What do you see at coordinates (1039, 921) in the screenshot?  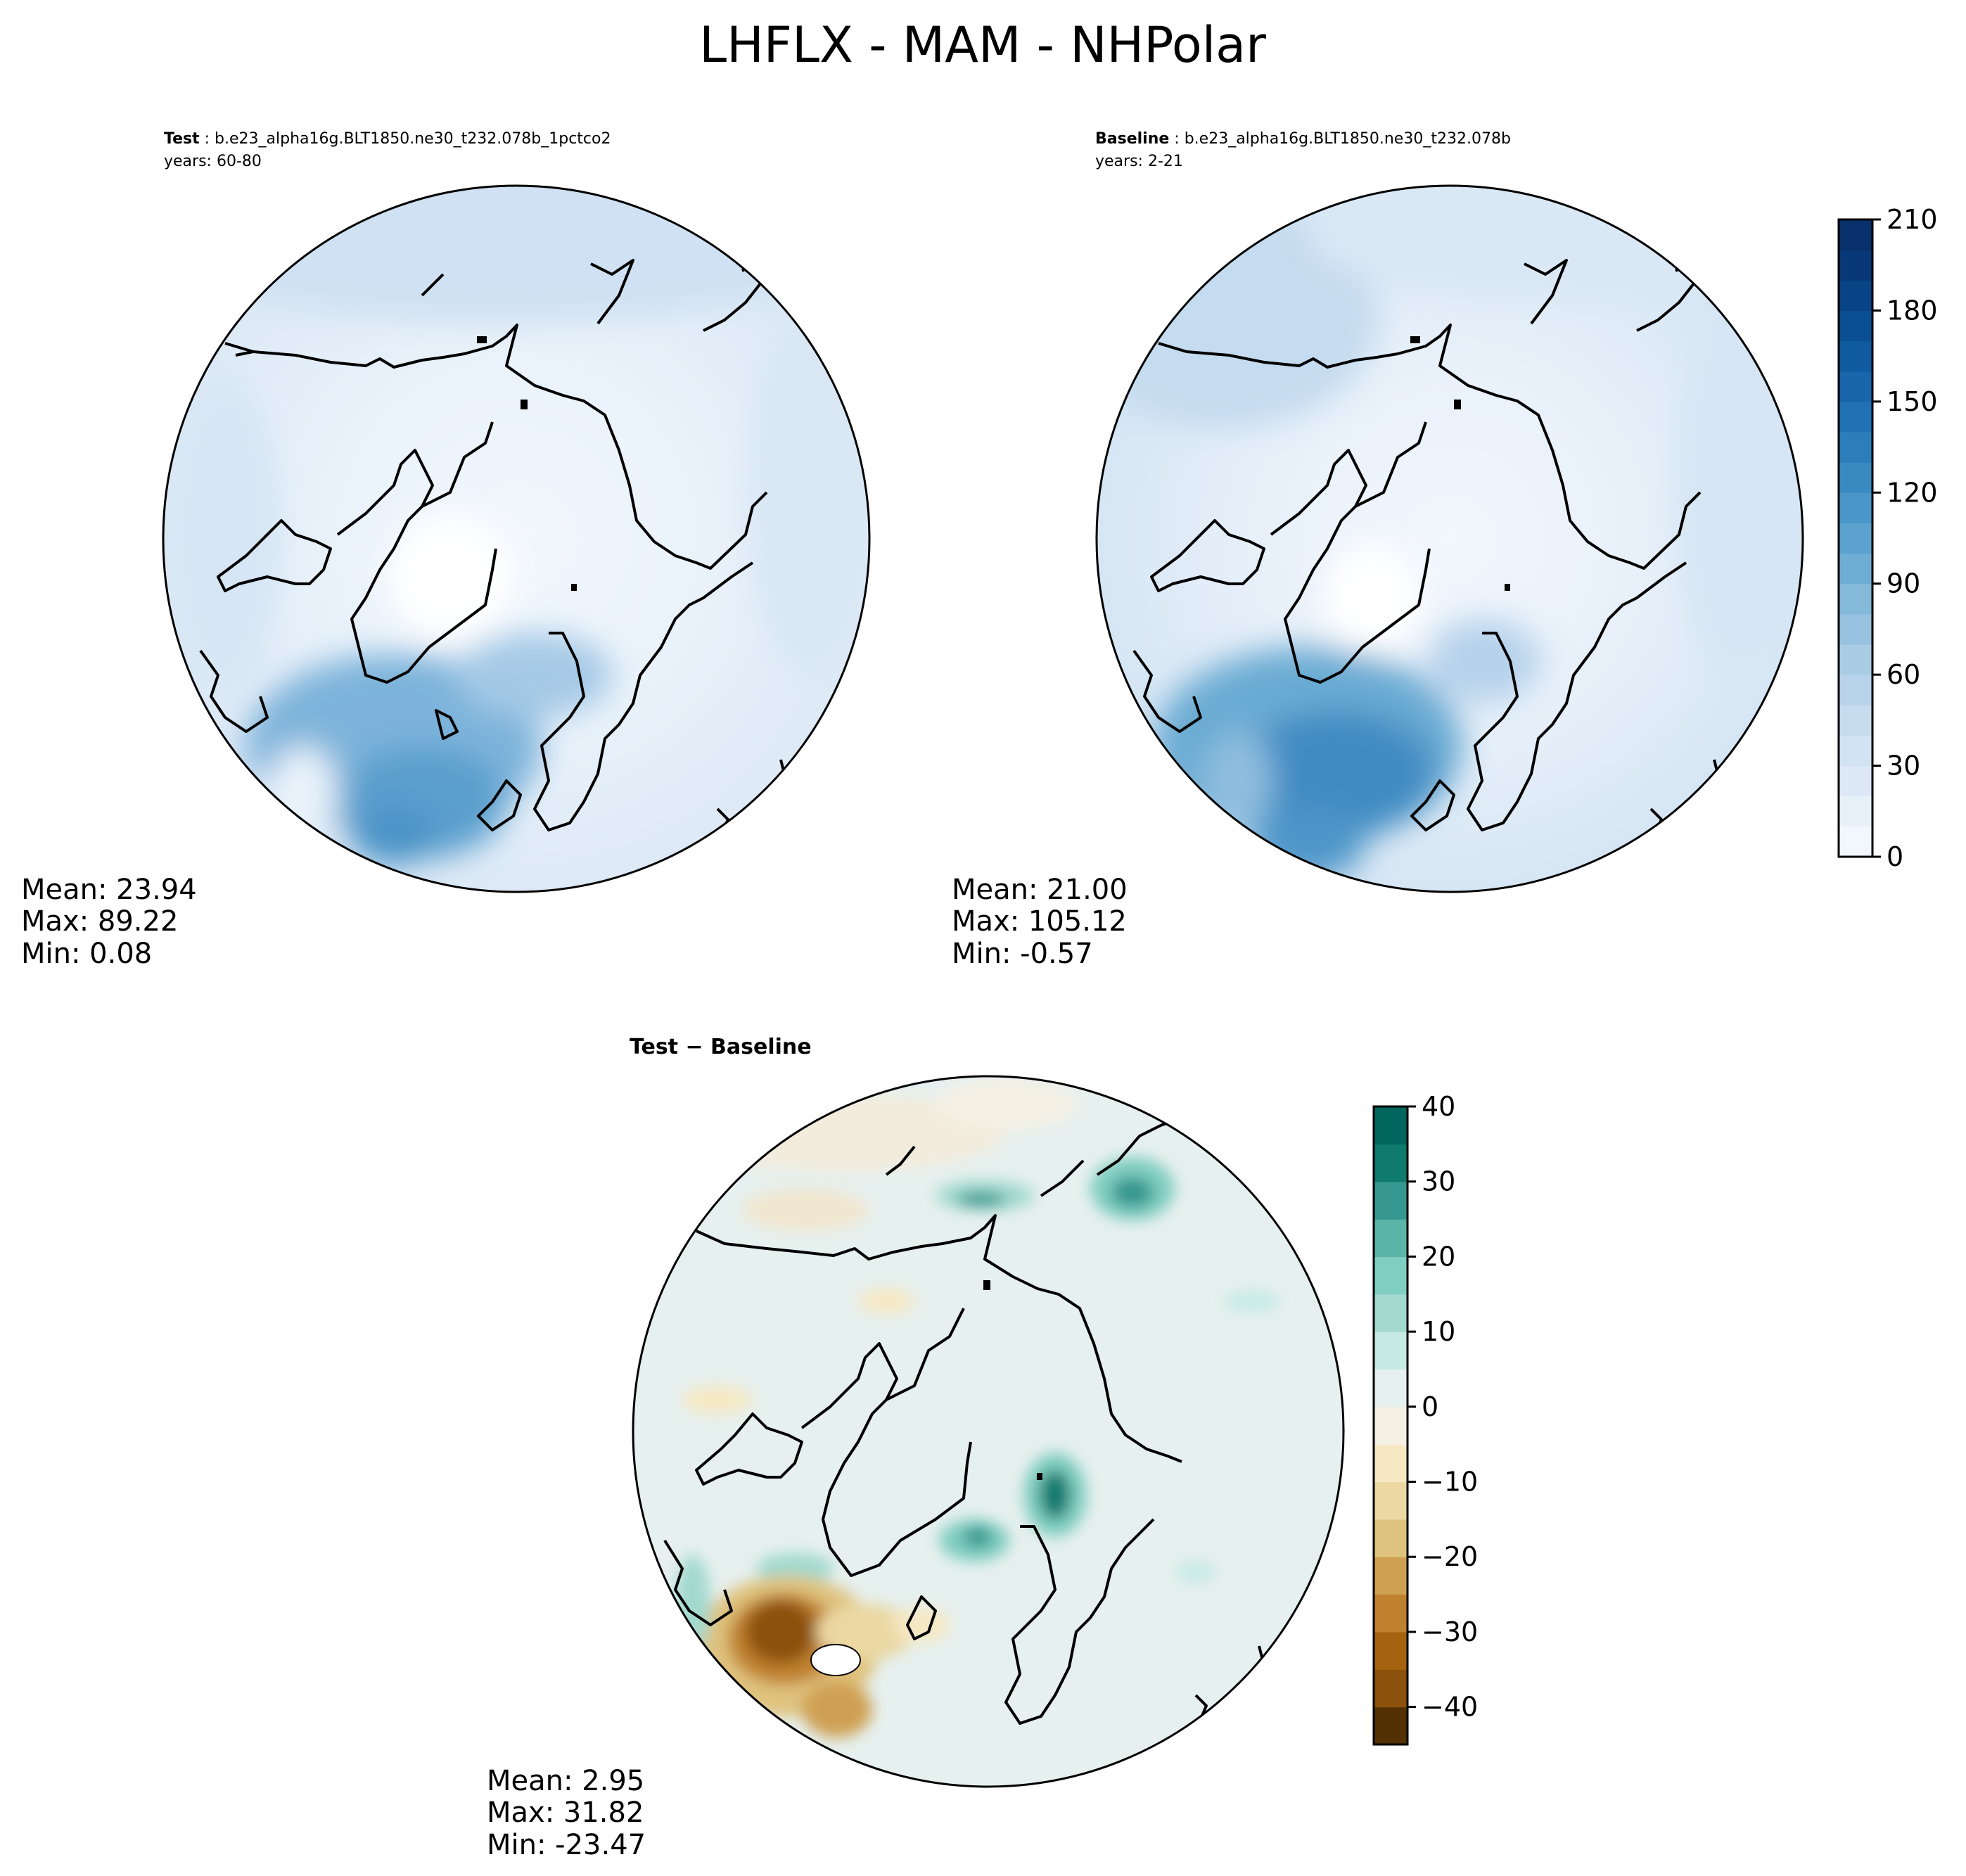 I see `panel-baseline-max: Max: 105.12` at bounding box center [1039, 921].